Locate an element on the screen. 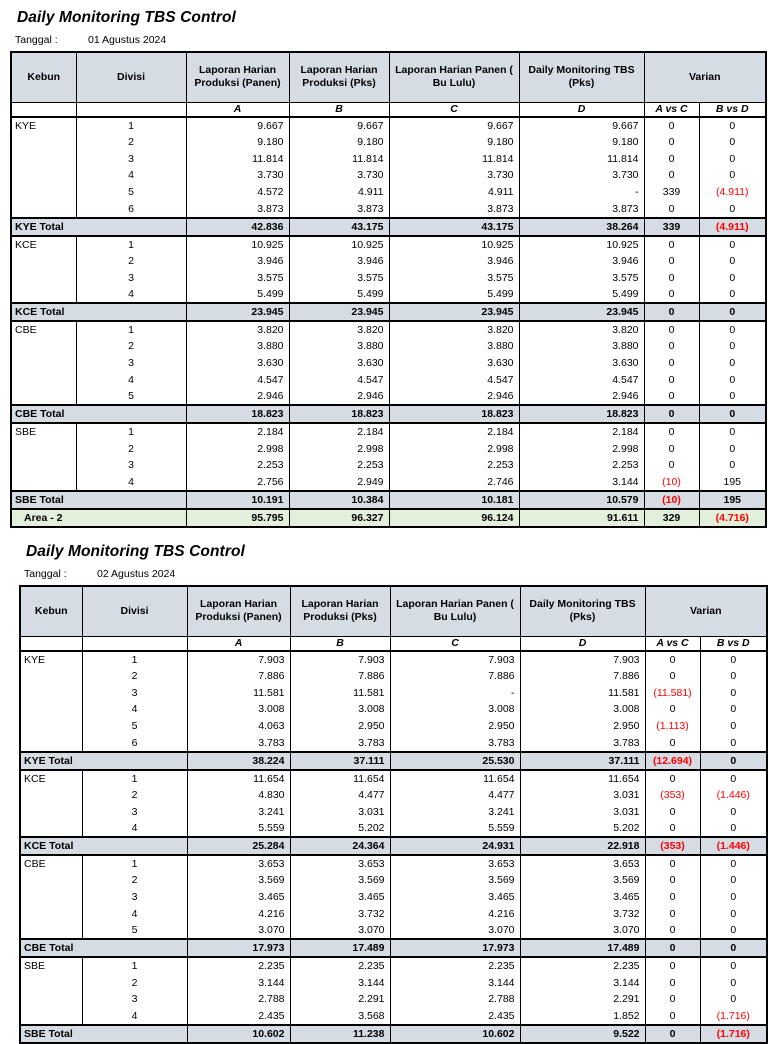  cell-value-b: 18.823 is located at coordinates (339, 414).